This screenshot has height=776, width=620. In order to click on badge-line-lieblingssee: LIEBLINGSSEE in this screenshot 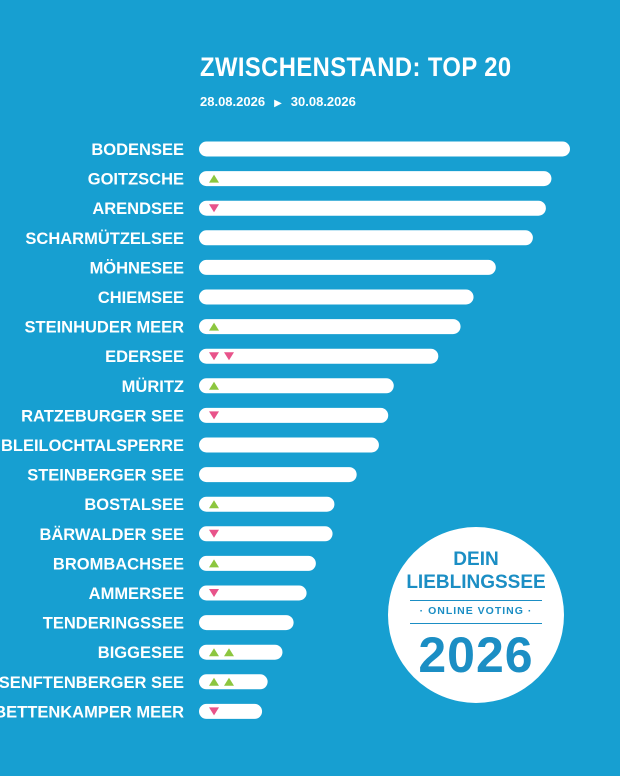, I will do `click(476, 582)`.